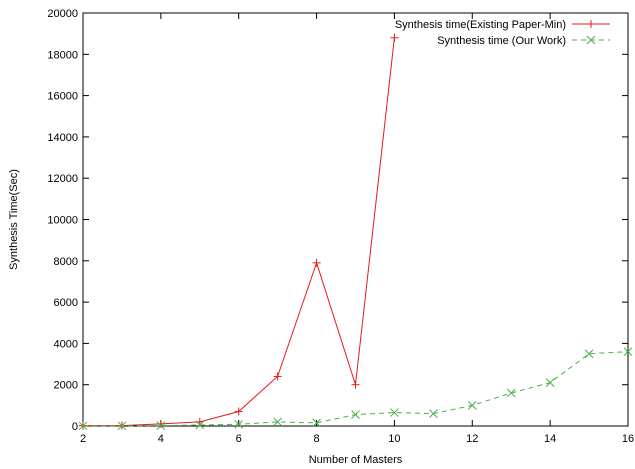 The width and height of the screenshot is (635, 469). What do you see at coordinates (317, 439) in the screenshot?
I see `x-tick-label: 8` at bounding box center [317, 439].